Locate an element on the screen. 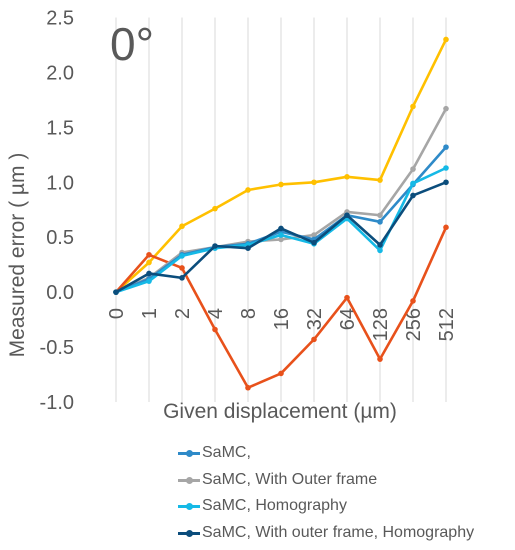 The image size is (515, 550). x-tick-label: 128 is located at coordinates (381, 324).